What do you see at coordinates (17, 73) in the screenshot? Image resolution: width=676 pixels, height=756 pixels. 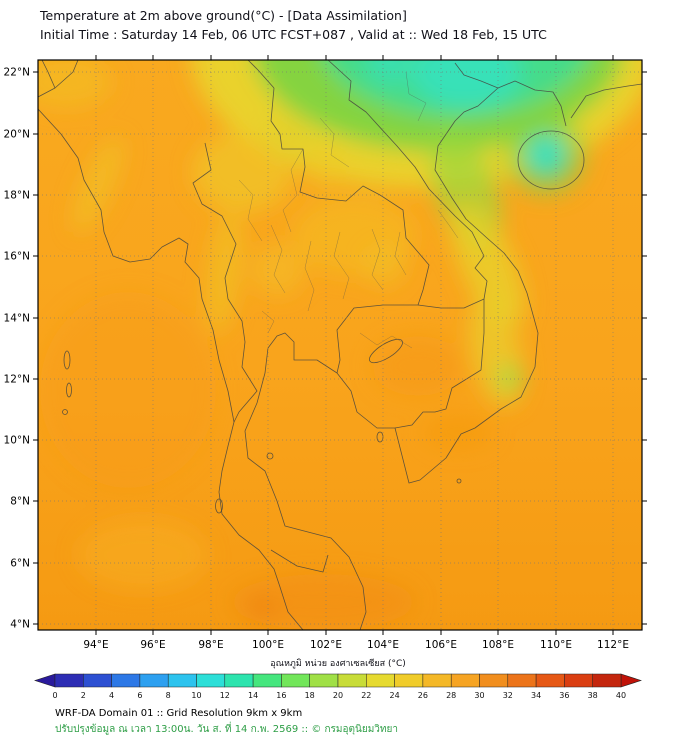 I see `lat-tick-label: 22°N` at bounding box center [17, 73].